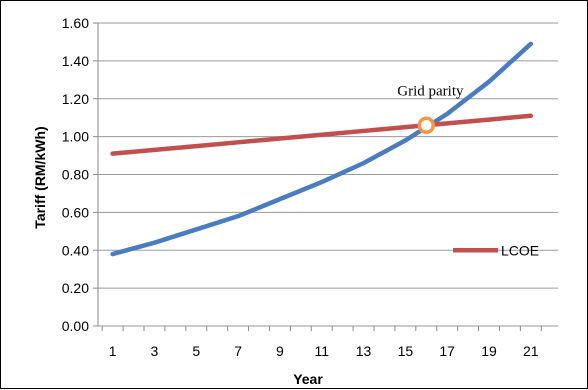 The image size is (588, 390). What do you see at coordinates (196, 351) in the screenshot?
I see `x-tick-label: 5` at bounding box center [196, 351].